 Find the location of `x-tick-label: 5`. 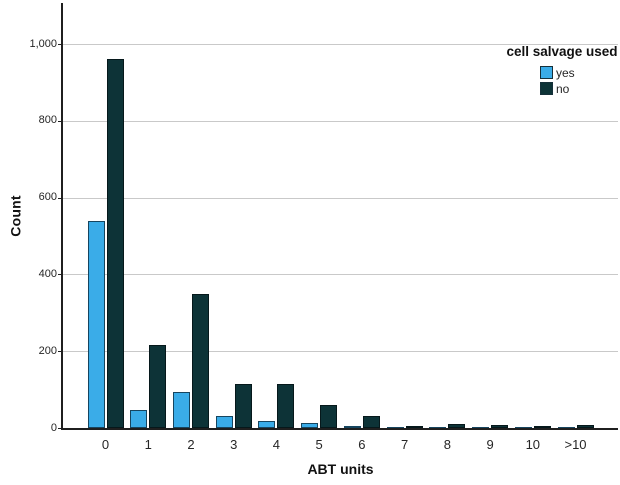

x-tick-label: 5 is located at coordinates (319, 444).